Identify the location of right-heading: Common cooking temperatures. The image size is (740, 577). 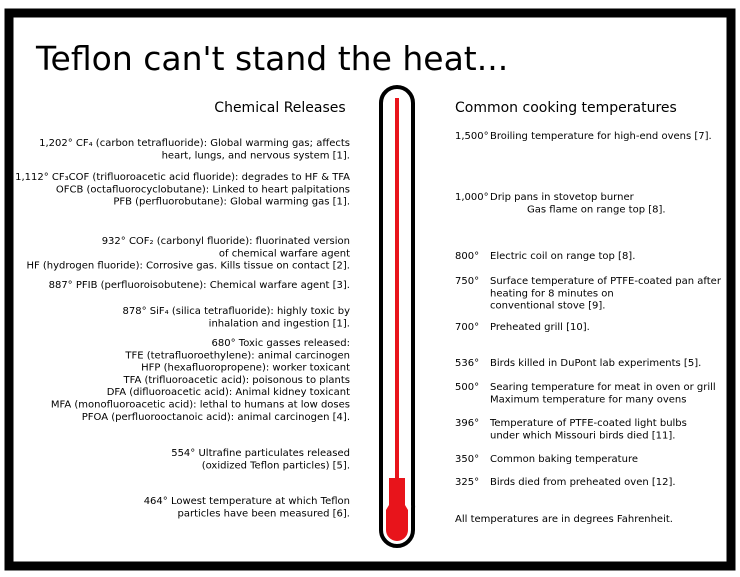
(566, 108).